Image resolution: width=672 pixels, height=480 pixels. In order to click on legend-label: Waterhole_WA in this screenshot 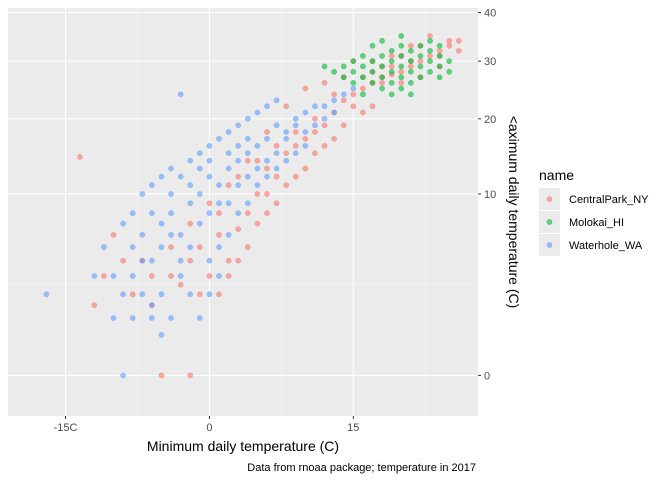, I will do `click(606, 246)`.